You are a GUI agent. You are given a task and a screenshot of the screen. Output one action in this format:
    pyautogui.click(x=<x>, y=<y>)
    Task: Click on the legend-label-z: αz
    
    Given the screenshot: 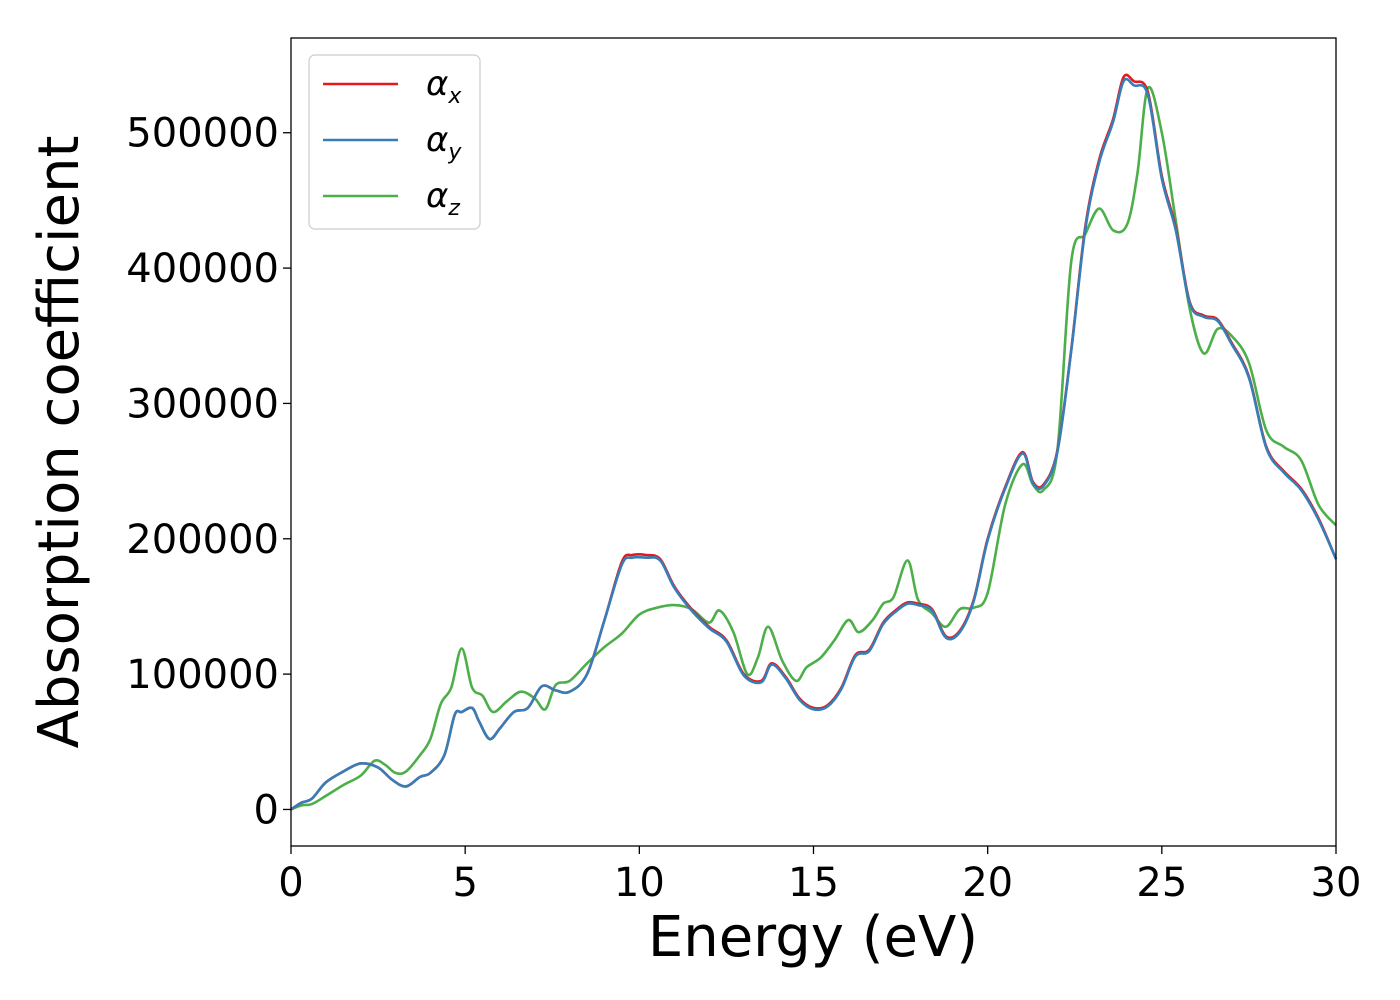 What is the action you would take?
    pyautogui.click(x=443, y=198)
    